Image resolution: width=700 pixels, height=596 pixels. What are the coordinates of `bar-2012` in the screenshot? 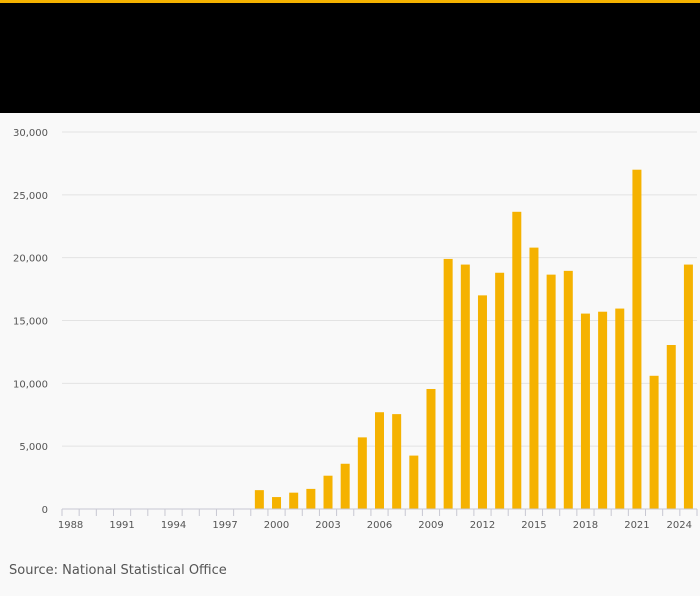 It's located at (482, 402).